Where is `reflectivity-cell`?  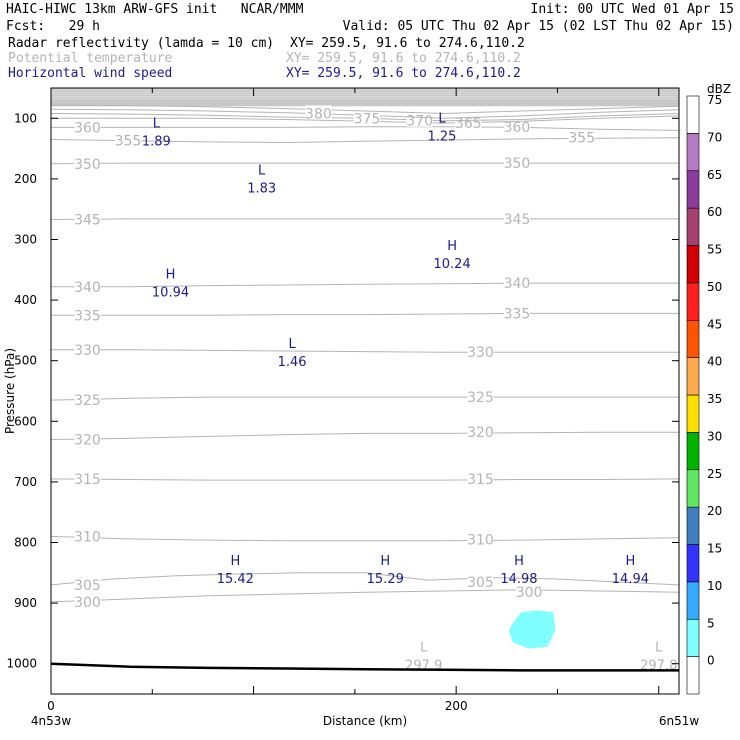 reflectivity-cell is located at coordinates (532, 629).